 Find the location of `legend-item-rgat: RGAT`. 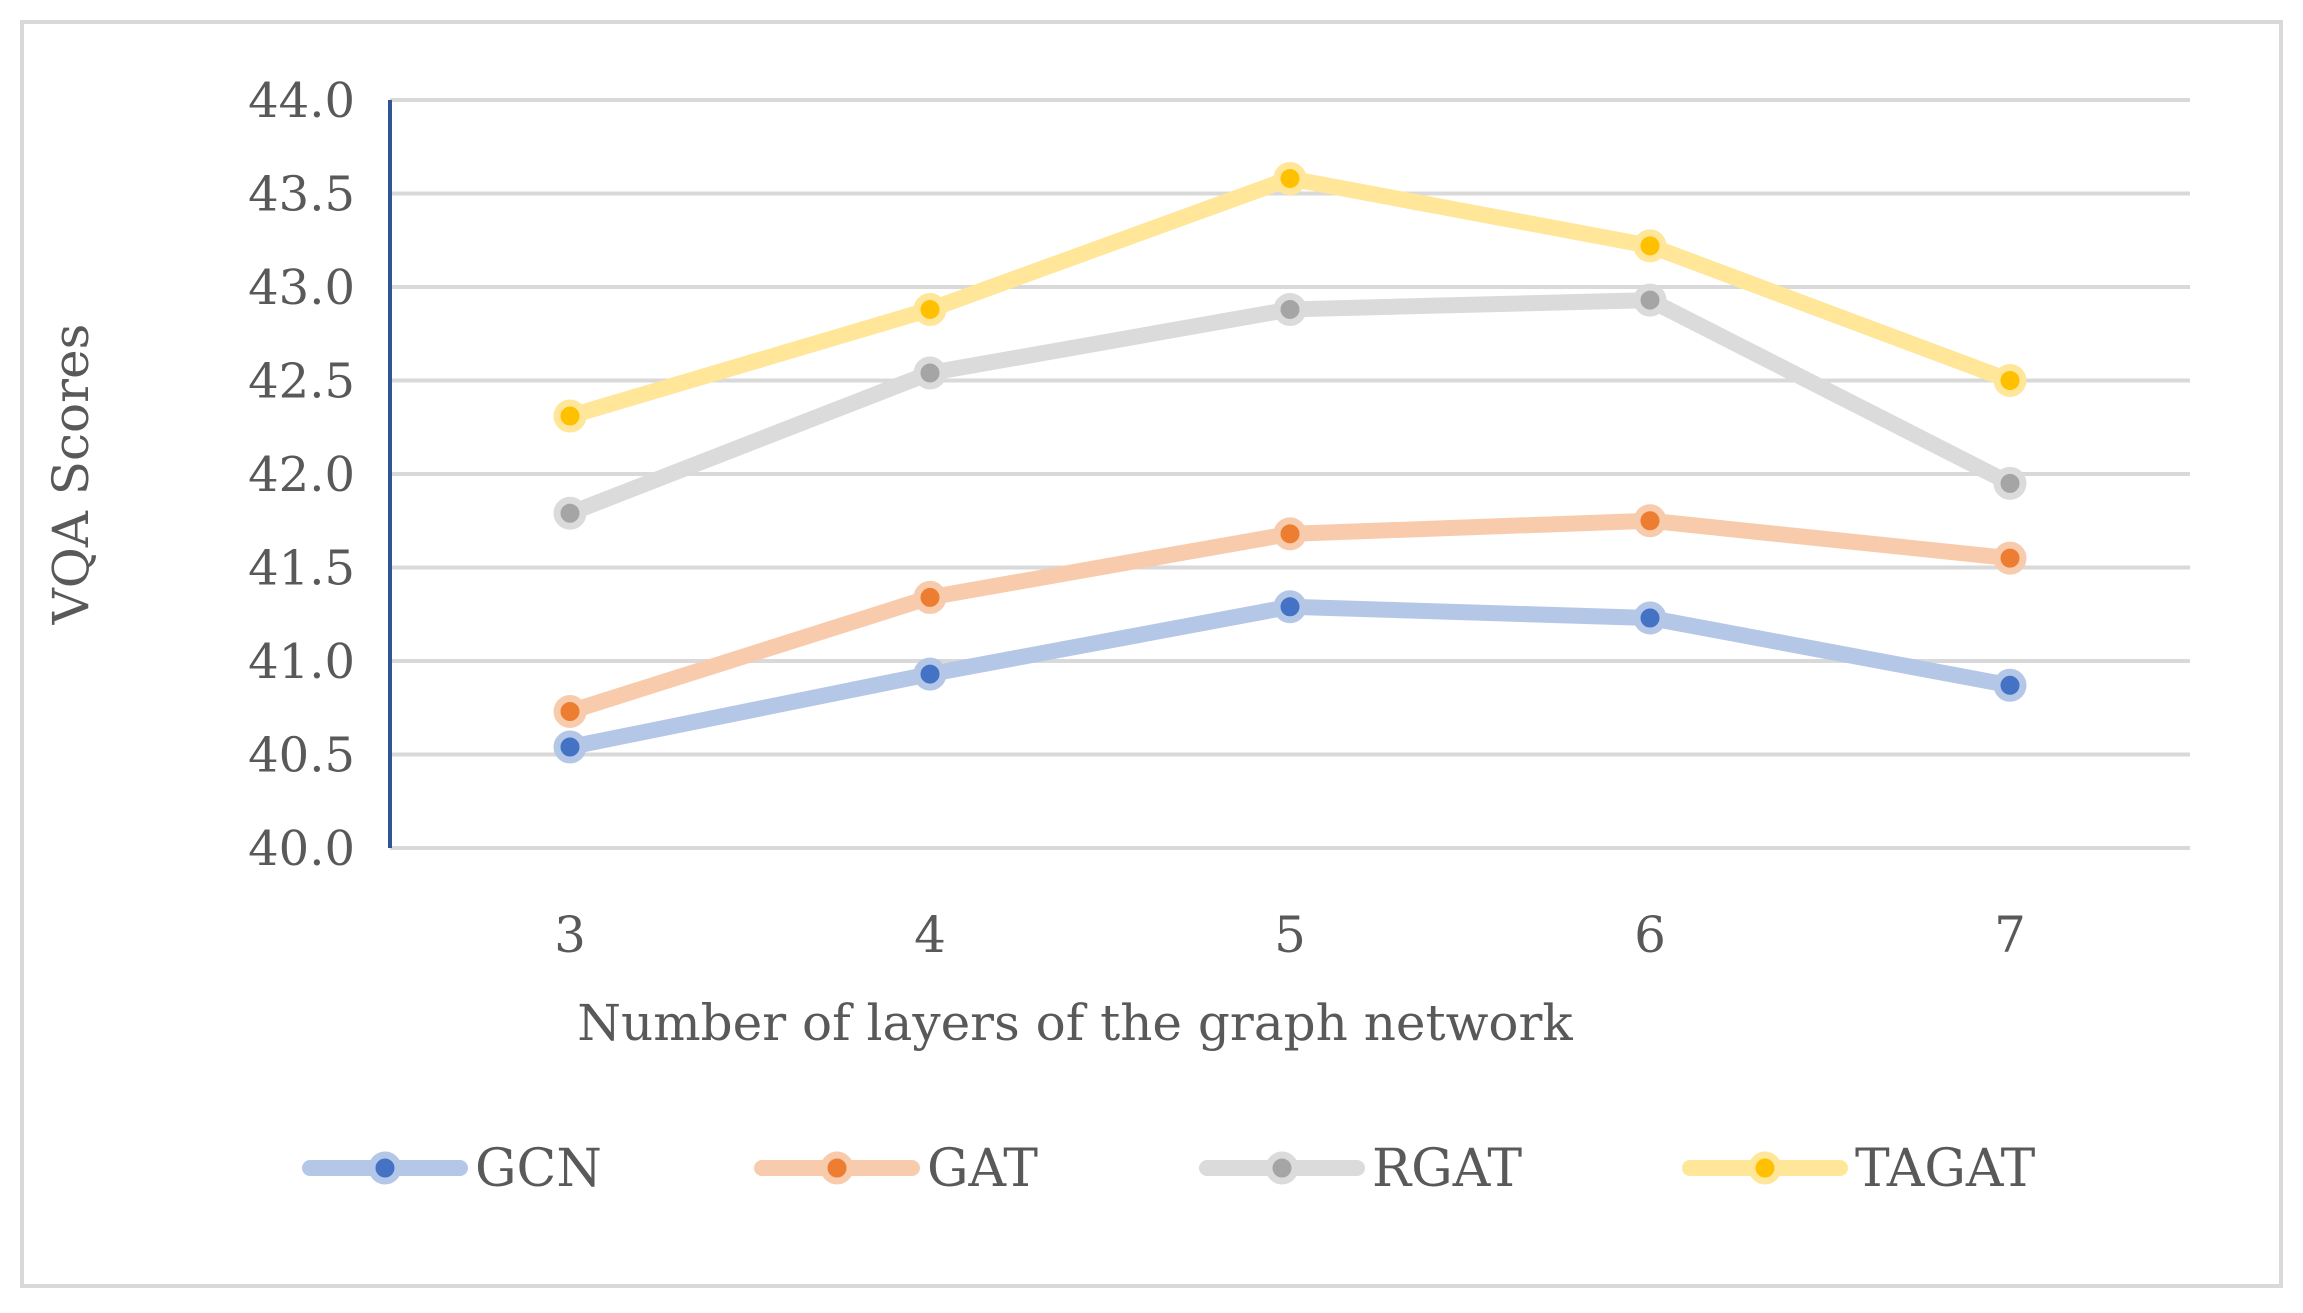

legend-item-rgat: RGAT is located at coordinates (1360, 1169).